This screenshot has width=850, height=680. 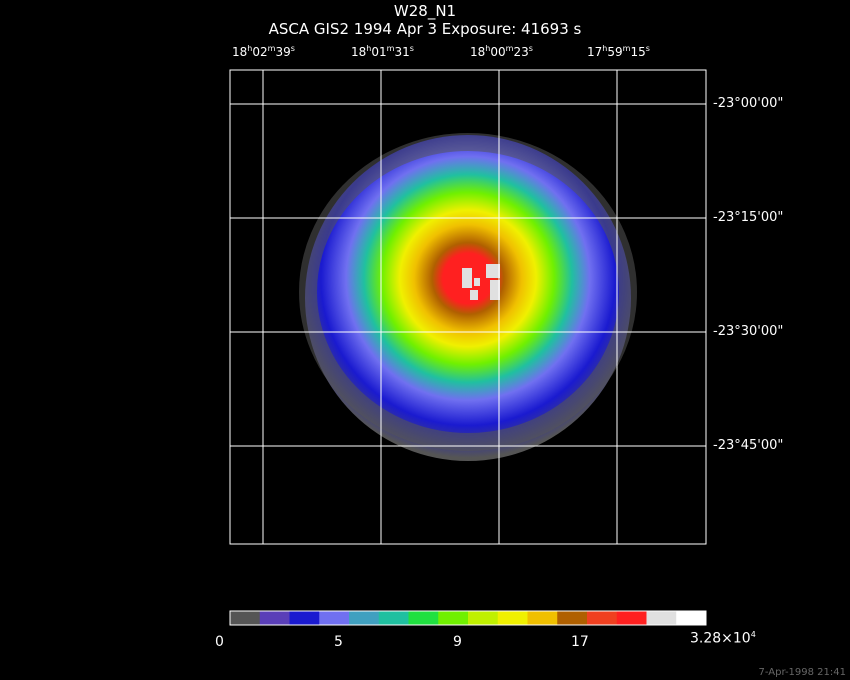 I want to click on colorbar-label-4: 17, so click(x=580, y=642).